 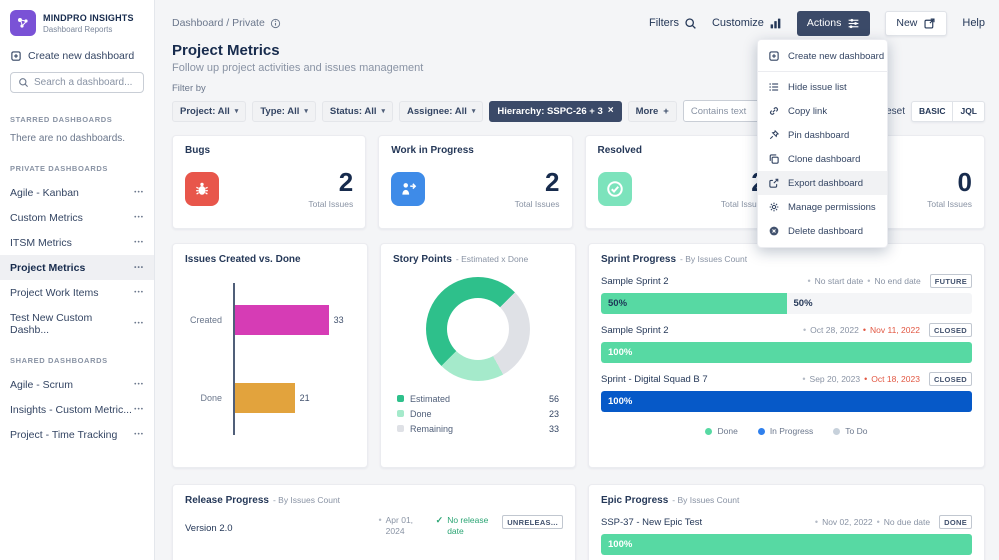 What do you see at coordinates (948, 111) in the screenshot?
I see `query-mode-toggle: BASIC JQL` at bounding box center [948, 111].